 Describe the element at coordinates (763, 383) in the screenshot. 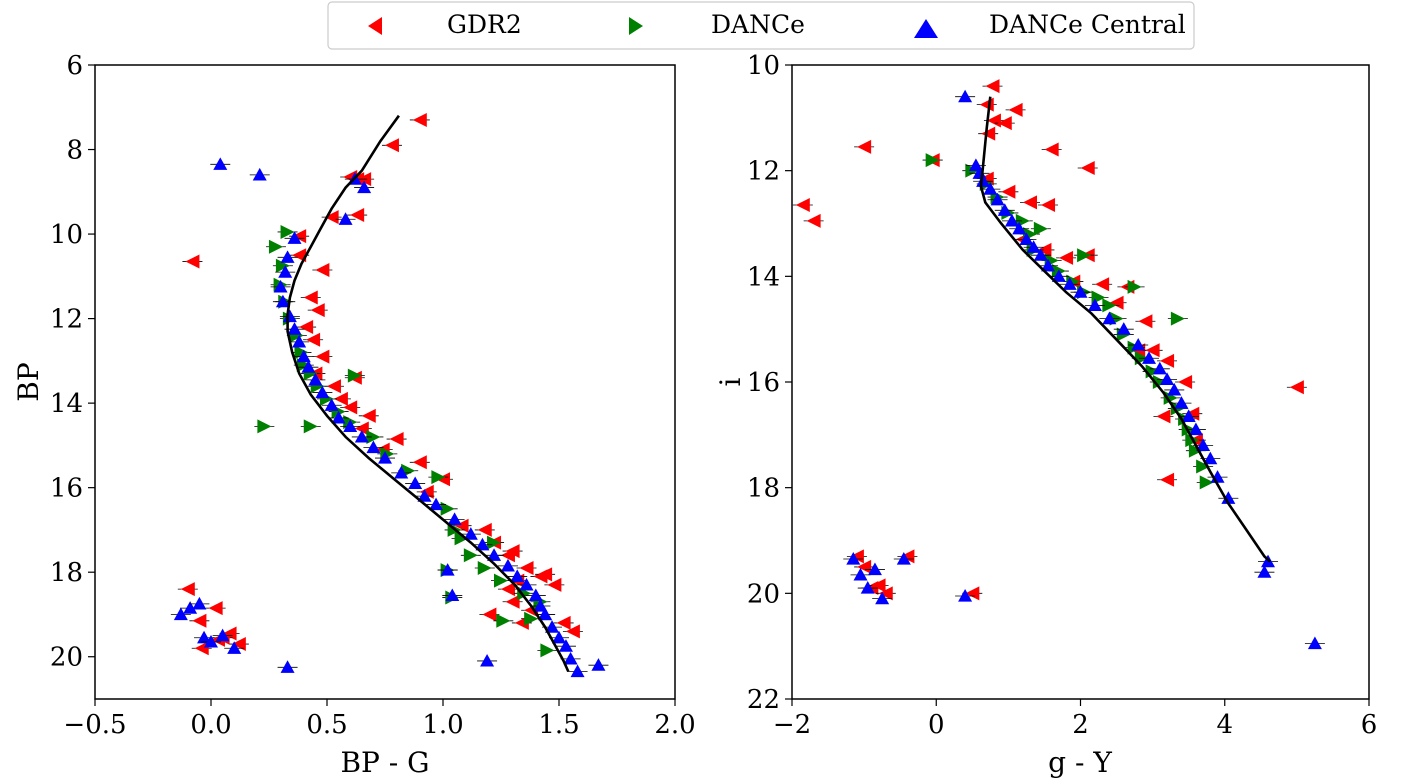

I see `right-y-tick-label: 16` at that location.